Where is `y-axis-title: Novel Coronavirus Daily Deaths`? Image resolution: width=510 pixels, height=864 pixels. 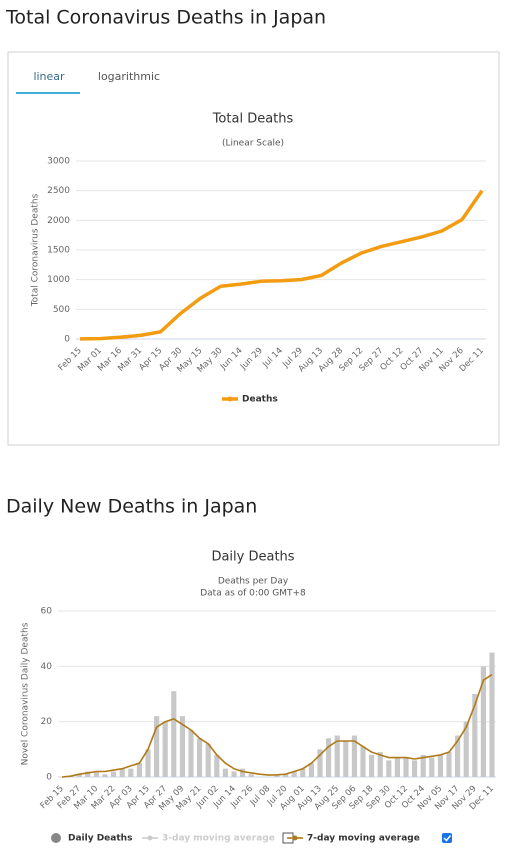
y-axis-title: Novel Coronavirus Daily Deaths is located at coordinates (26, 693).